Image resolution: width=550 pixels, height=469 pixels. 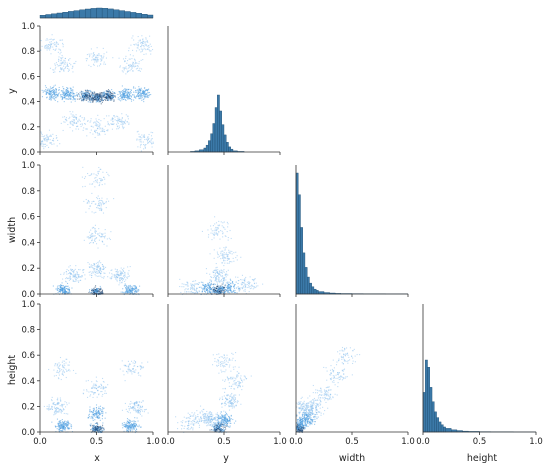 What do you see at coordinates (82, 14) in the screenshot?
I see `histogram-bar` at bounding box center [82, 14].